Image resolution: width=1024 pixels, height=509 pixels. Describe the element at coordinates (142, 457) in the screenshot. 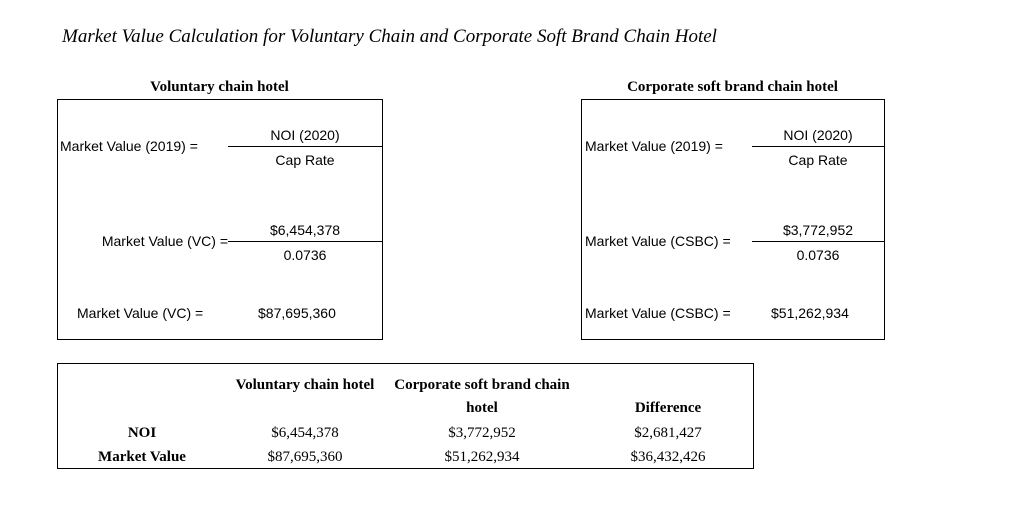

I see `row-label: Market Value` at that location.